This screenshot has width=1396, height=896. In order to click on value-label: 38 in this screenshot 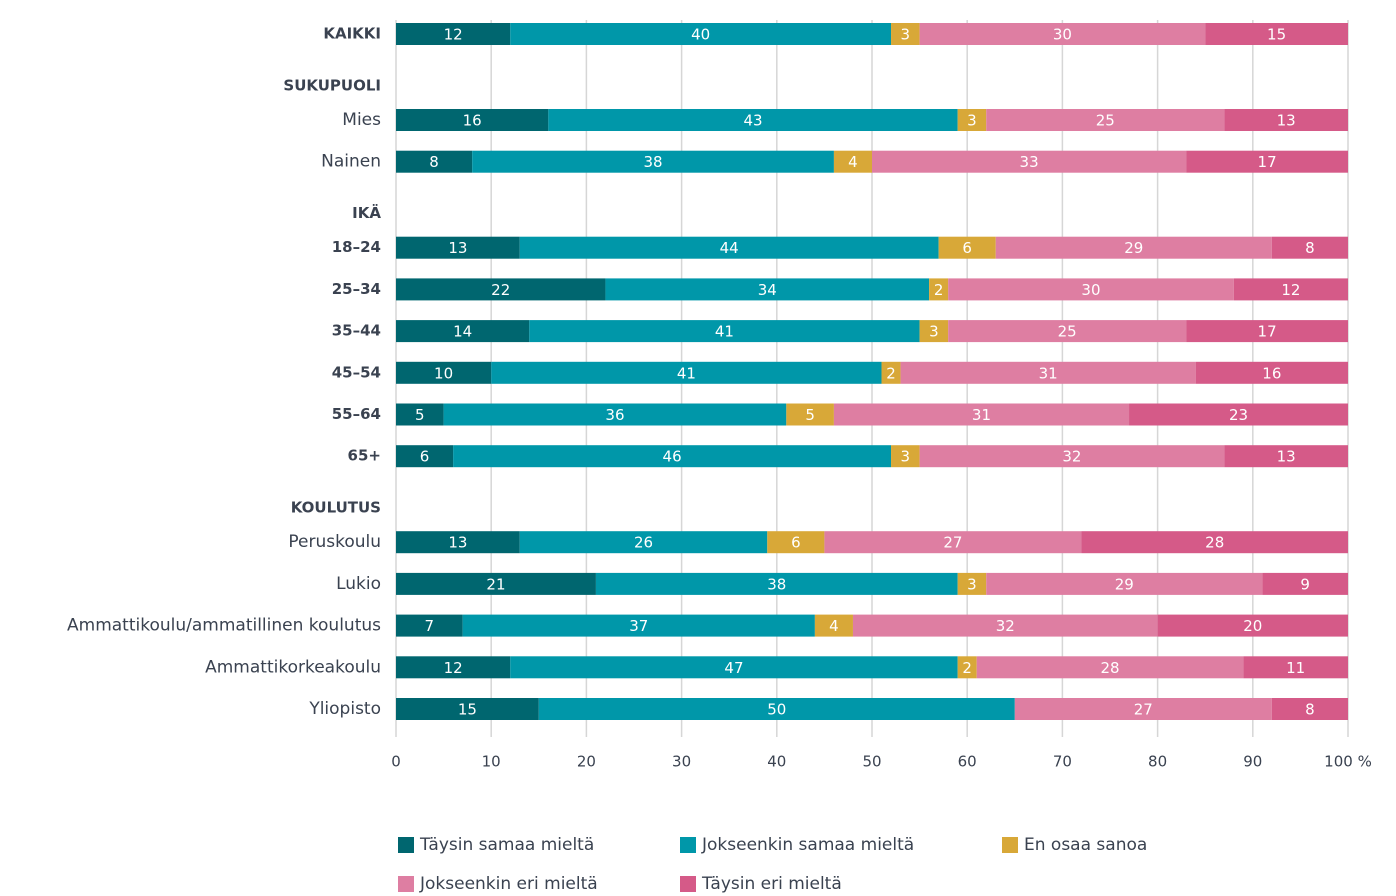, I will do `click(652, 162)`.